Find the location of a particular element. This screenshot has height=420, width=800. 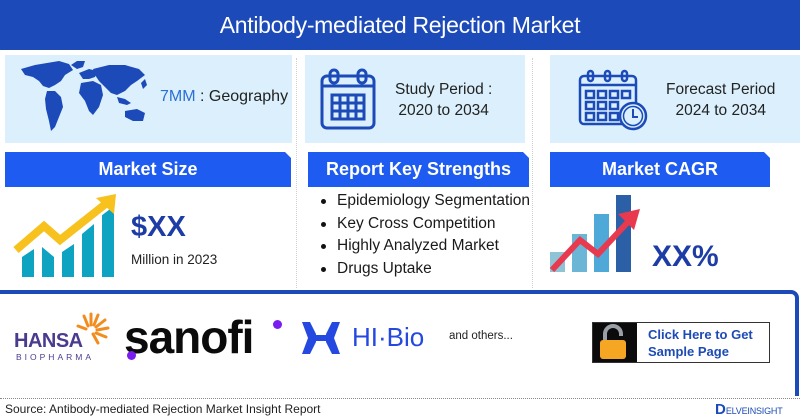

get-sample-page-button: Click Here to Get Sample Page is located at coordinates (681, 342).